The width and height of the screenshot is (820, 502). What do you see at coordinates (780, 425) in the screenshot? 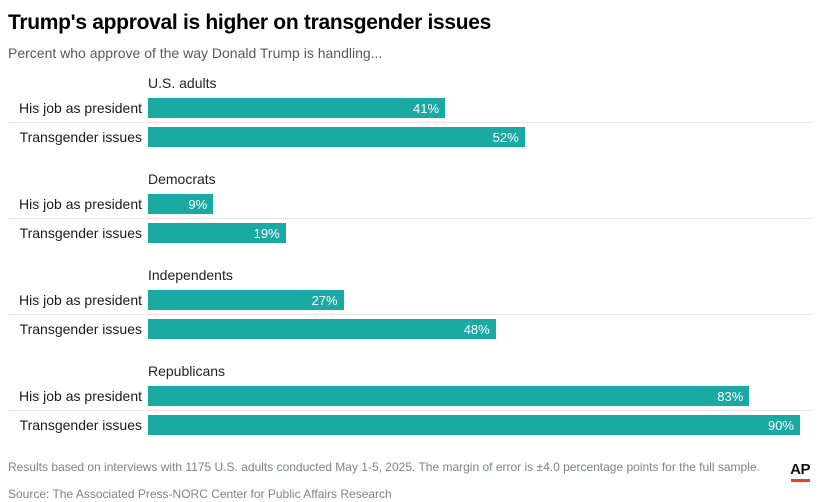
I see `bar-value-label: 90%` at bounding box center [780, 425].